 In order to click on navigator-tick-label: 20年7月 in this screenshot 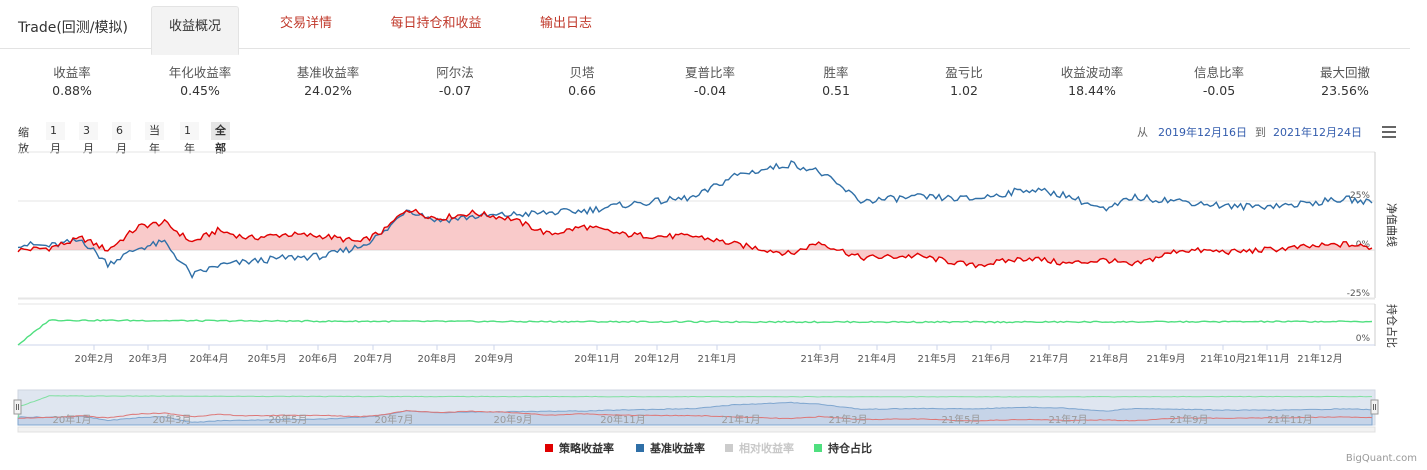, I will do `click(393, 419)`.